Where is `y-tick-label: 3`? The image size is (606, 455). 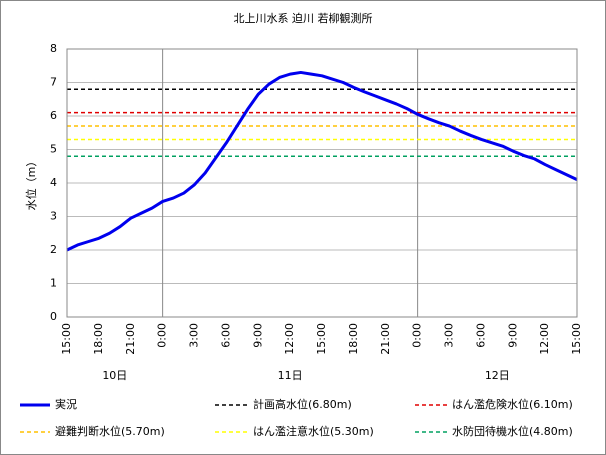
y-tick-label: 3 is located at coordinates (53, 216).